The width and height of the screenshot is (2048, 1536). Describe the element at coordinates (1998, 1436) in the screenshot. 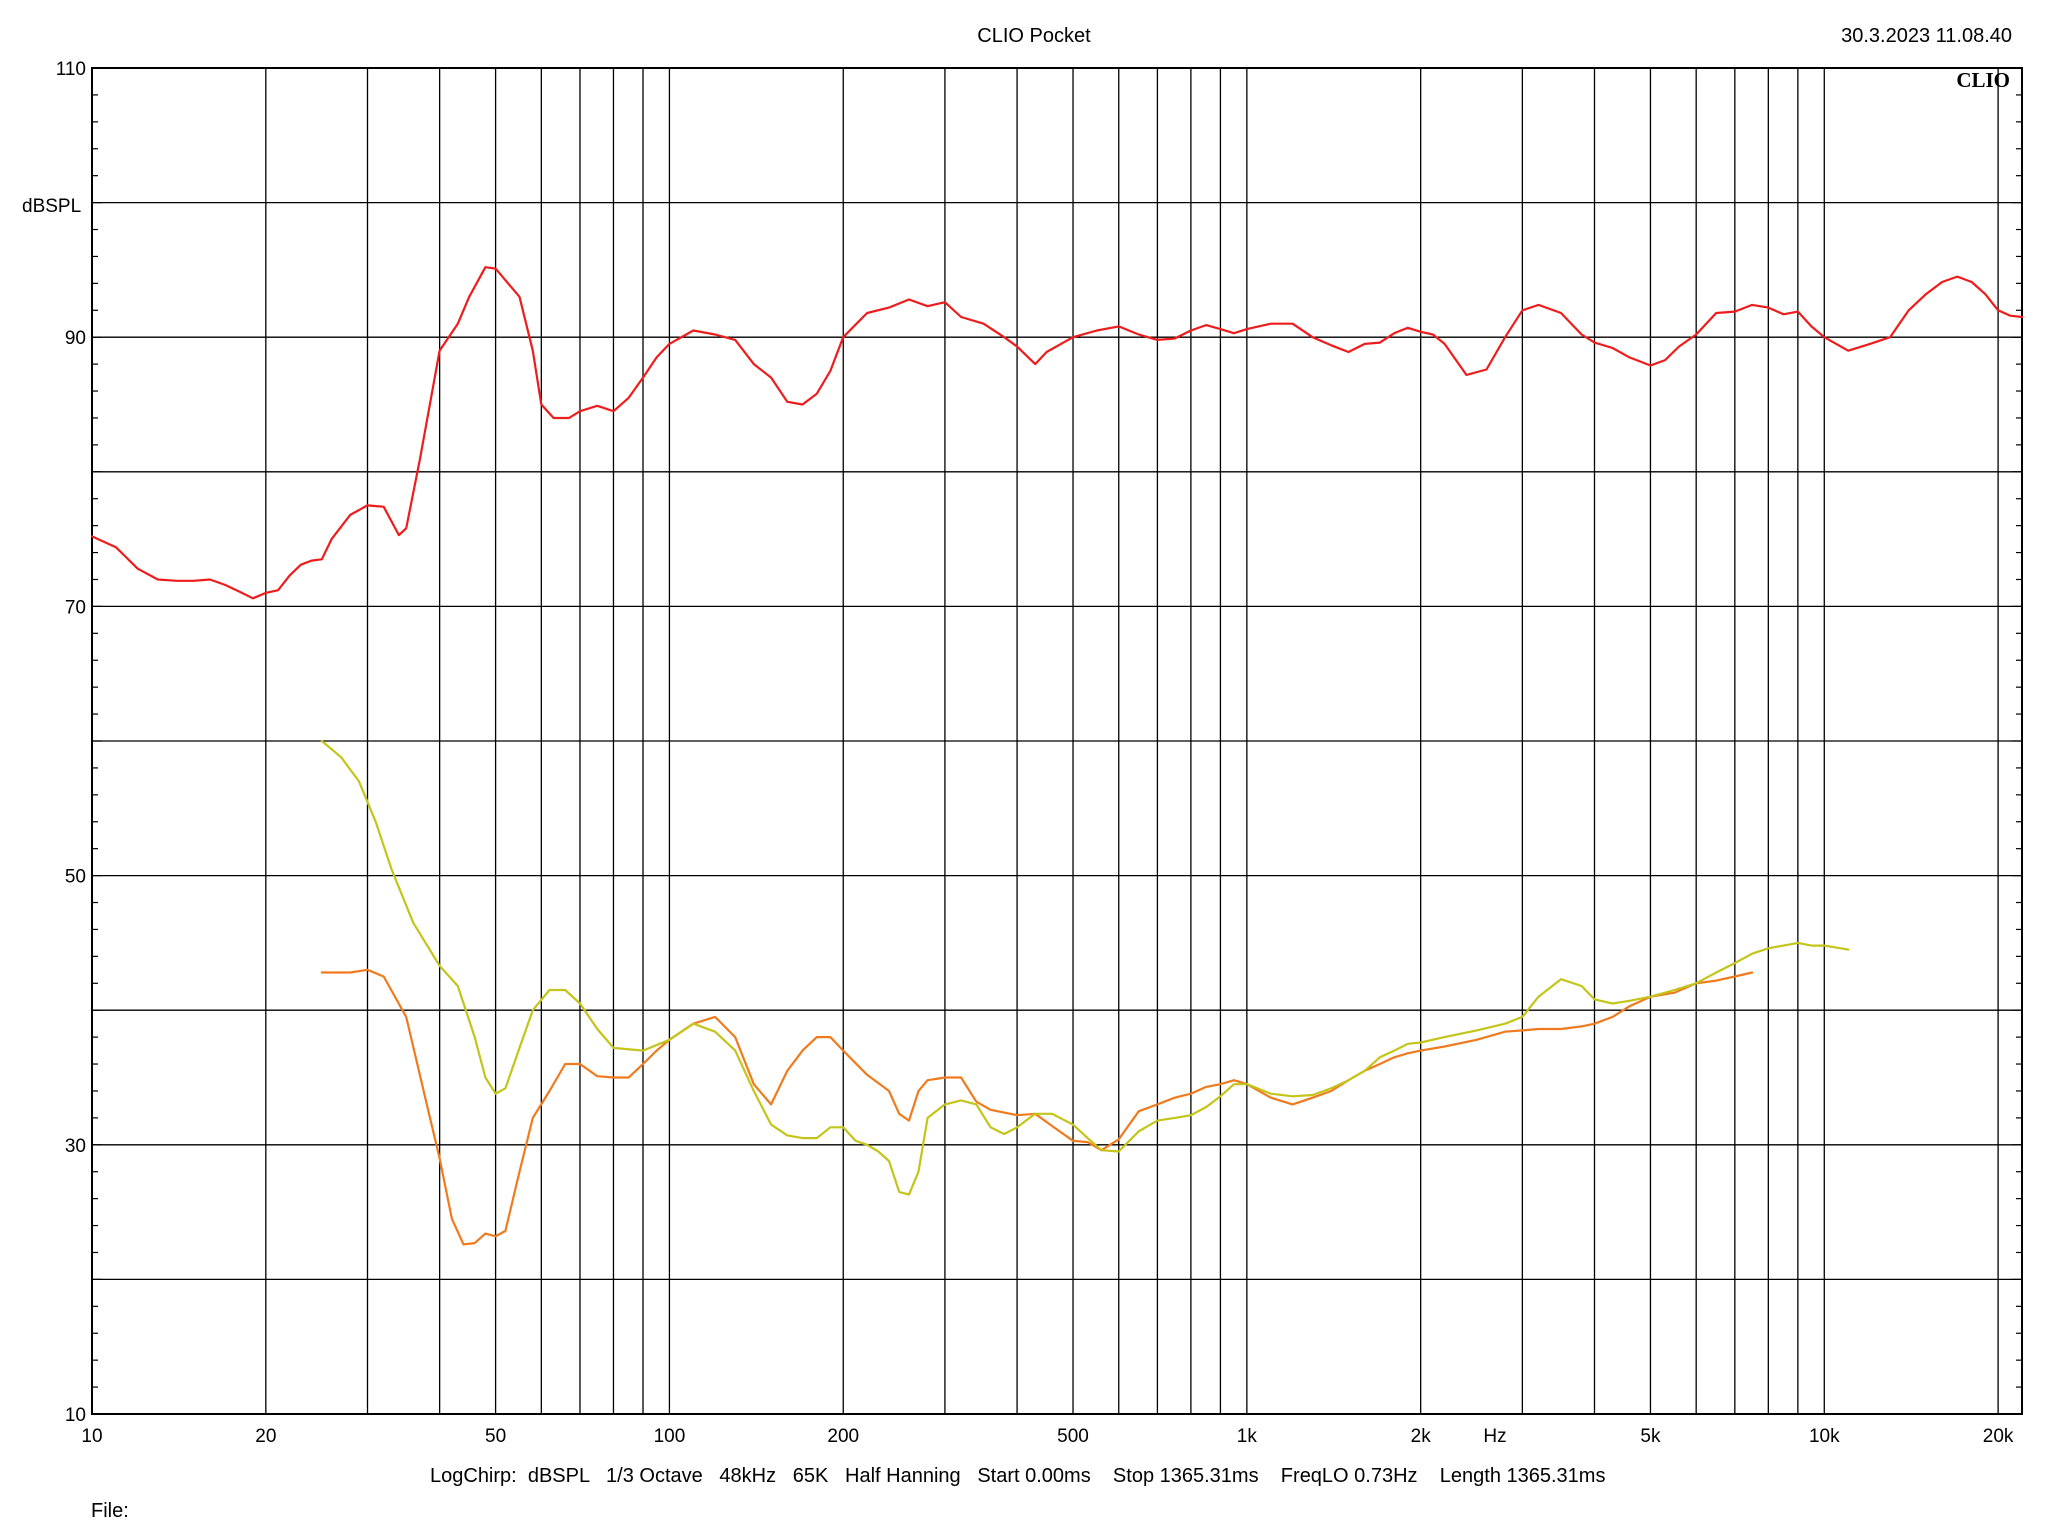

I see `x-tick-label: 20k` at that location.